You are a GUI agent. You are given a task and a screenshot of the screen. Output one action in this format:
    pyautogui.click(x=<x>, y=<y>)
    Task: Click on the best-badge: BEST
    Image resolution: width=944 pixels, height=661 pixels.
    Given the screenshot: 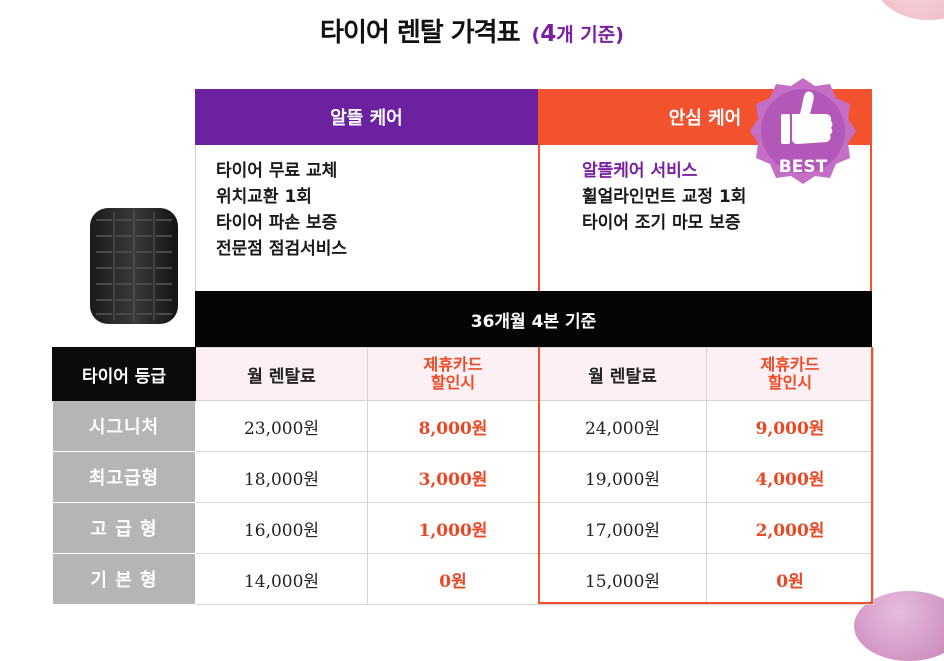 What is the action you would take?
    pyautogui.click(x=803, y=131)
    